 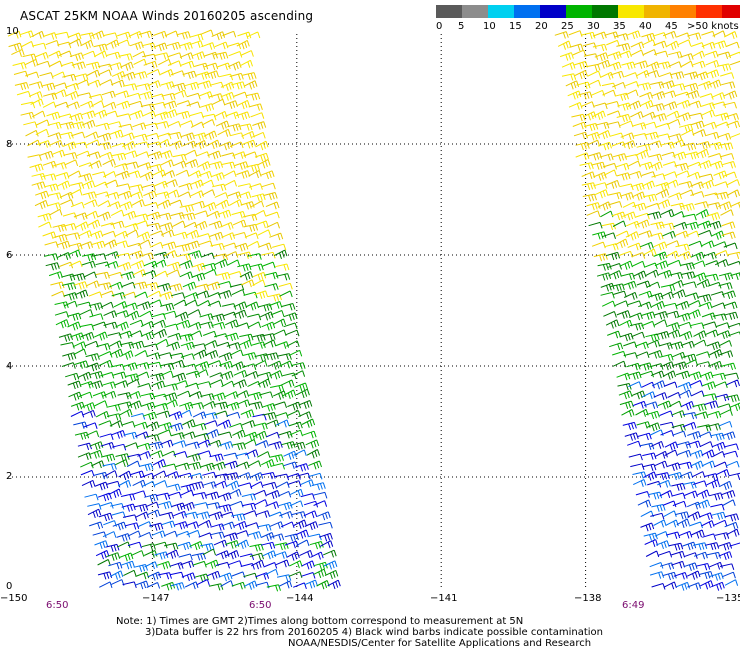 What do you see at coordinates (461, 26) in the screenshot?
I see `legend-label-5: 5` at bounding box center [461, 26].